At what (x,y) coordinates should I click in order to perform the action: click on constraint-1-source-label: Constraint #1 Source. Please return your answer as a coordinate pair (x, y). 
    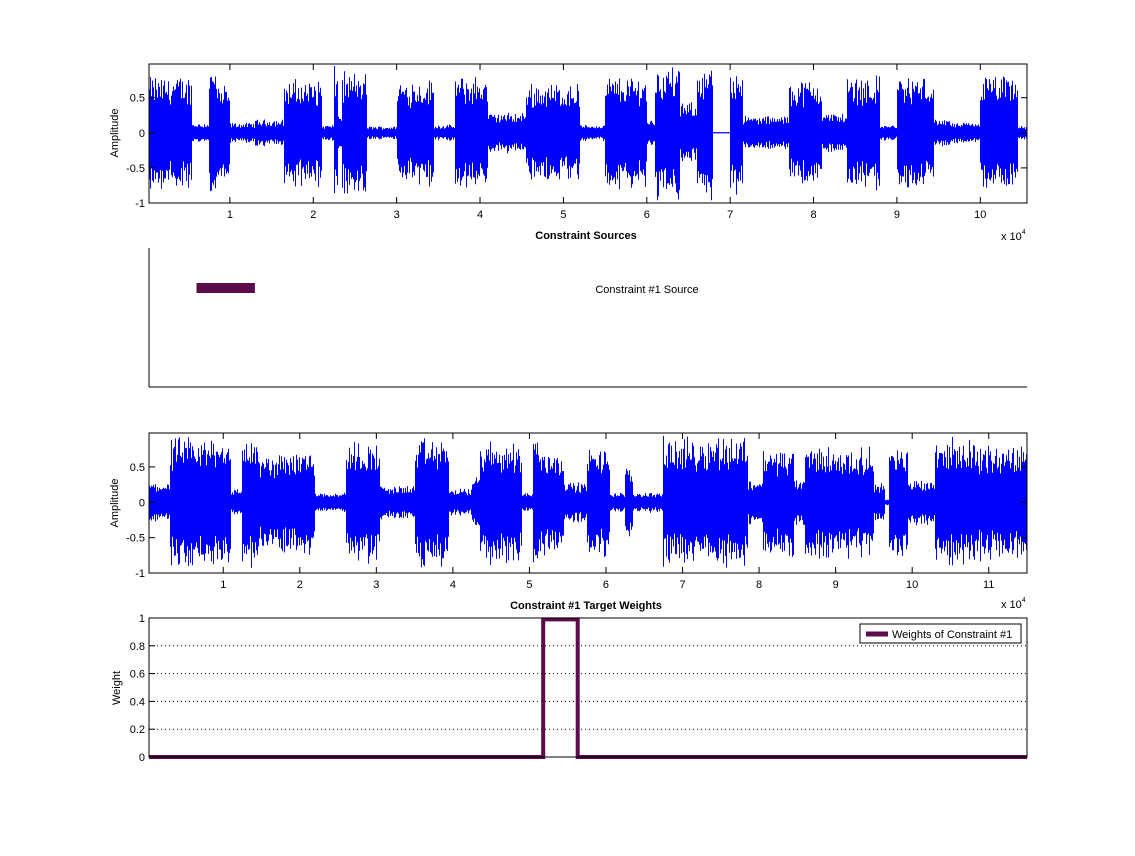
    Looking at the image, I should click on (646, 290).